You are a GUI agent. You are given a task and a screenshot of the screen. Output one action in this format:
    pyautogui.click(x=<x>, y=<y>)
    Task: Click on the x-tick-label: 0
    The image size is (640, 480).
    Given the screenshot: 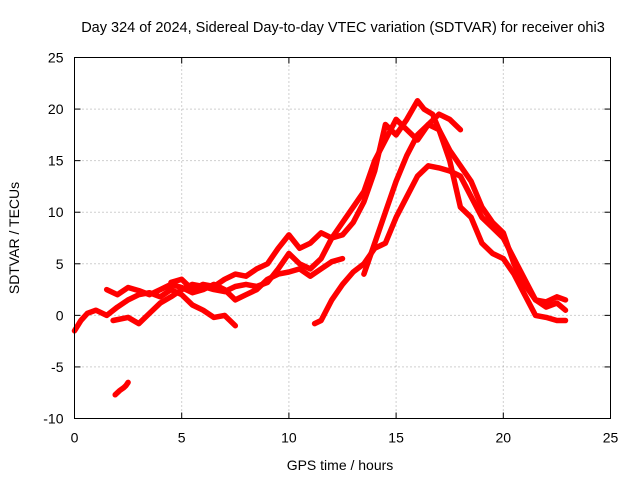 What is the action you would take?
    pyautogui.click(x=75, y=438)
    